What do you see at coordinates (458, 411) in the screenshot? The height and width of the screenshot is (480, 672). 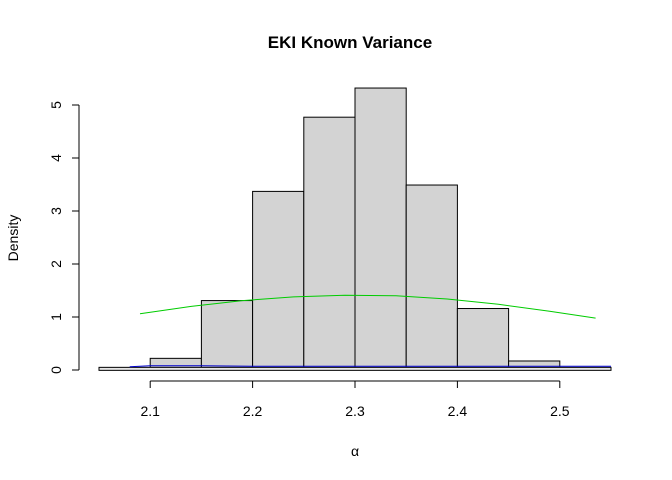 I see `x-tick-label-3: 2.4` at bounding box center [458, 411].